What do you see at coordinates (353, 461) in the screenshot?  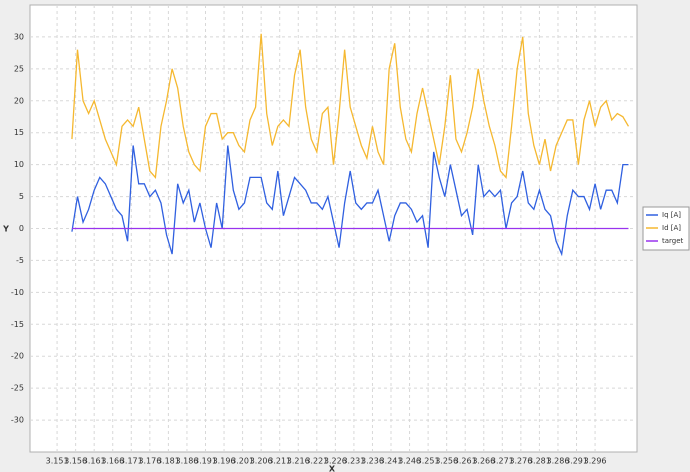 I see `x-tick-label: 3.231` at bounding box center [353, 461].